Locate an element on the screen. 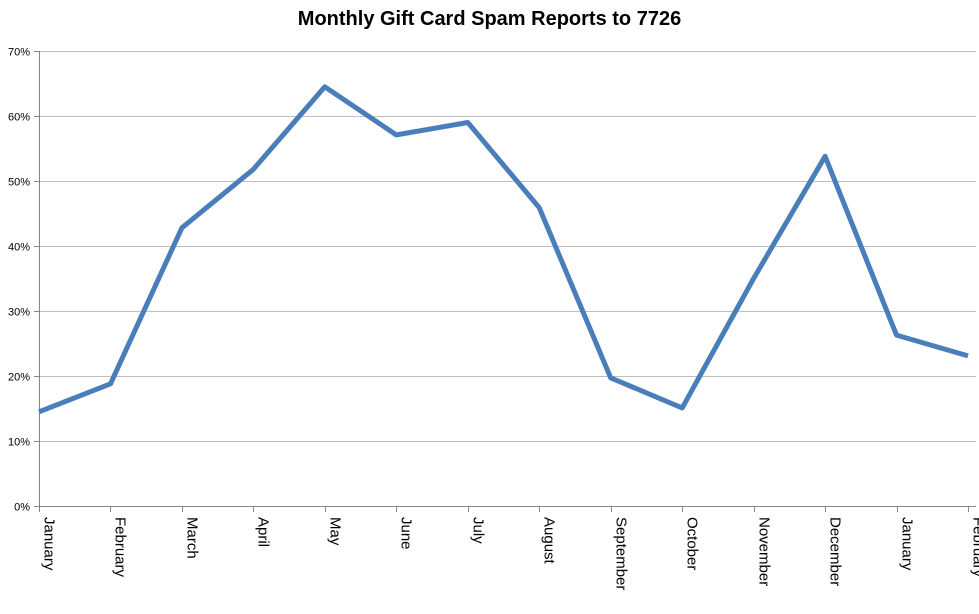 This screenshot has width=979, height=614. y-tick-label: 40% is located at coordinates (19, 248).